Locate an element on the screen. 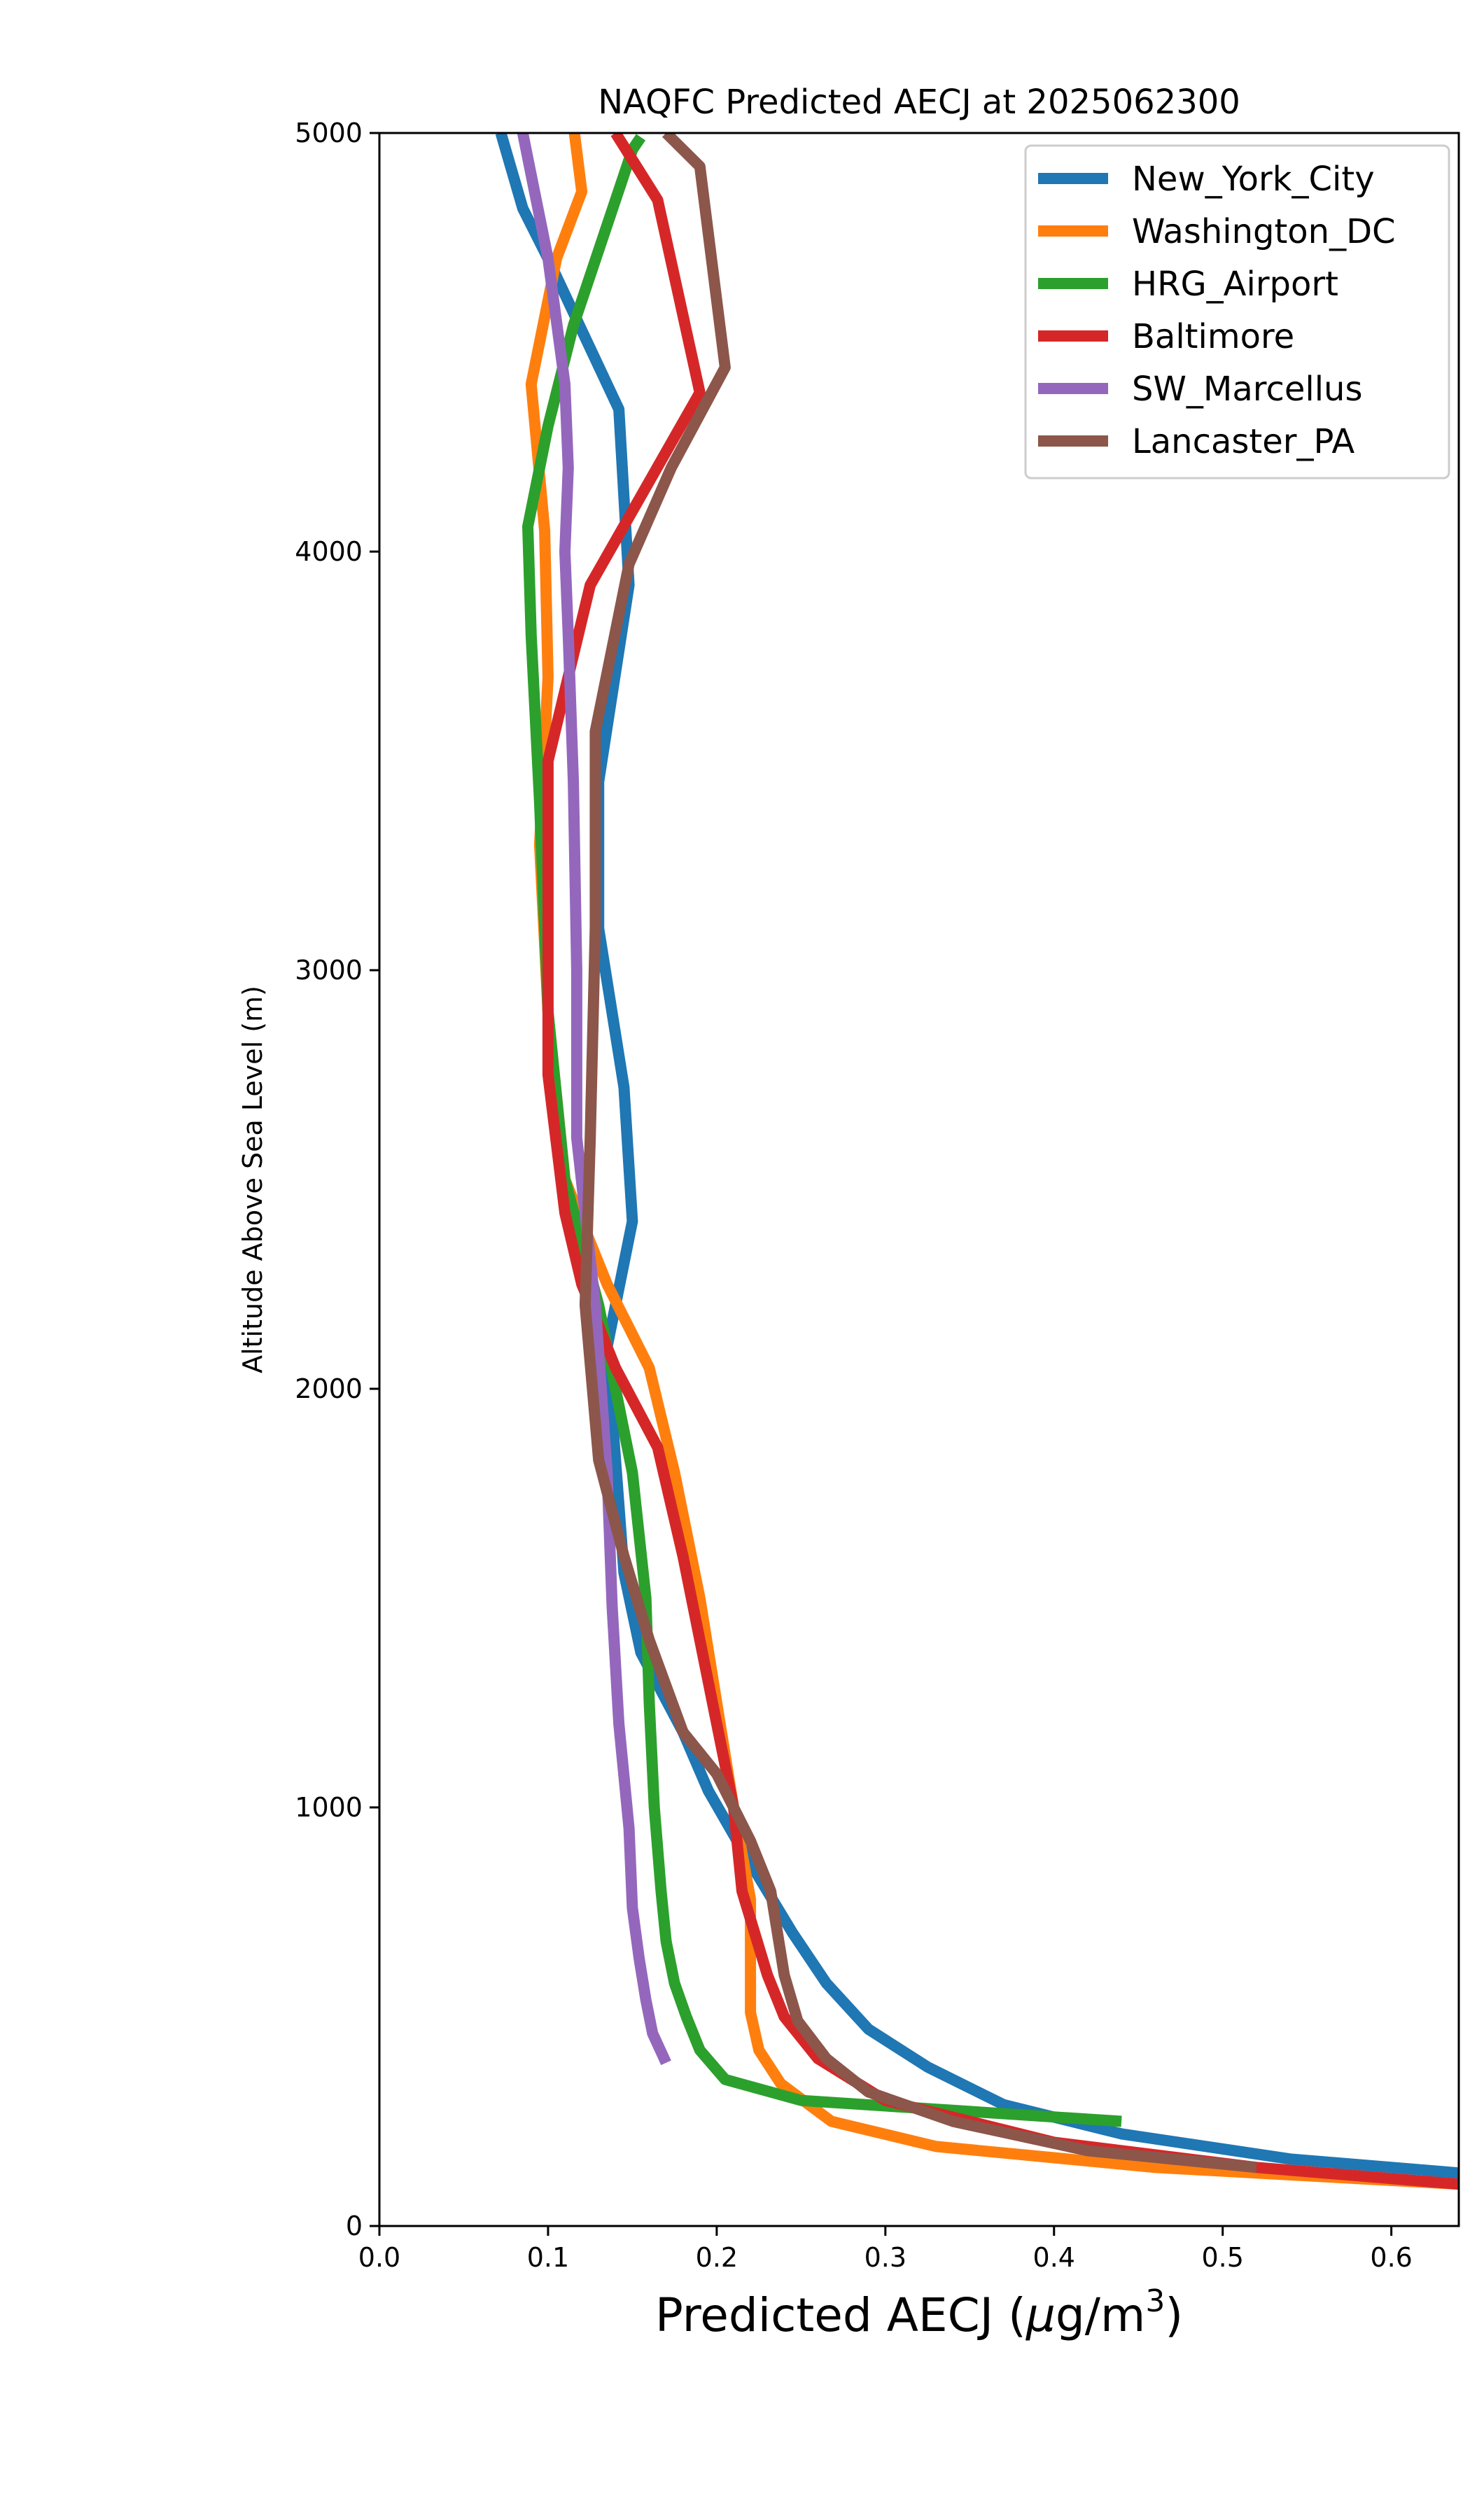 The image size is (1470, 2520). legend-label-lancaster-pa: Lancaster_PA is located at coordinates (1243, 441).